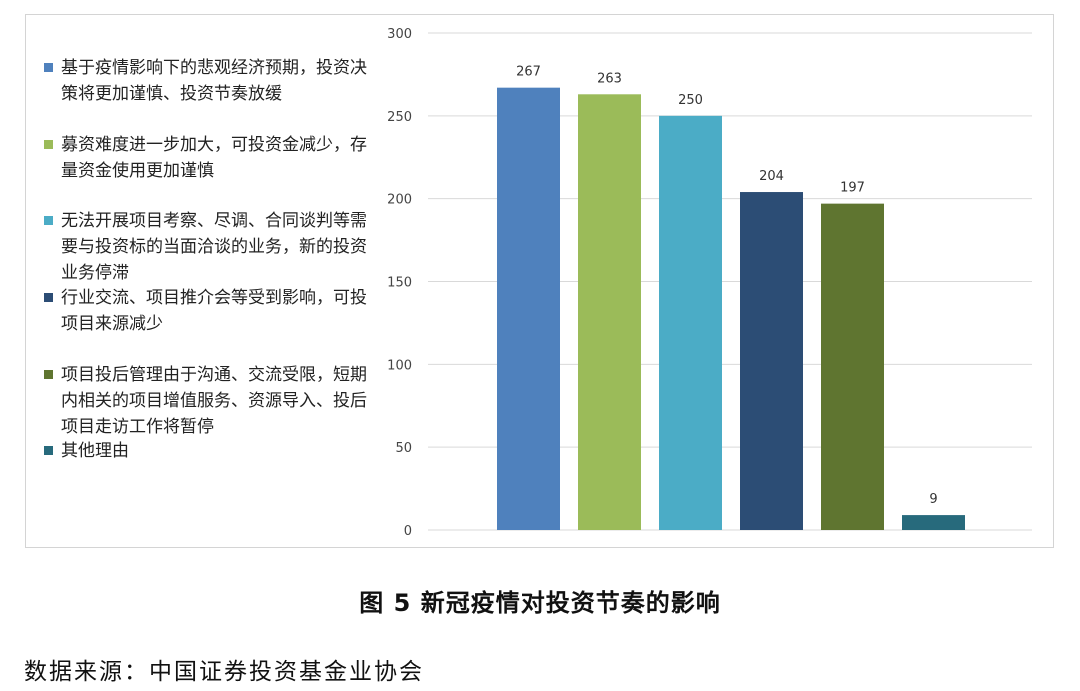  Describe the element at coordinates (399, 200) in the screenshot. I see `y-tick-label: 200` at that location.